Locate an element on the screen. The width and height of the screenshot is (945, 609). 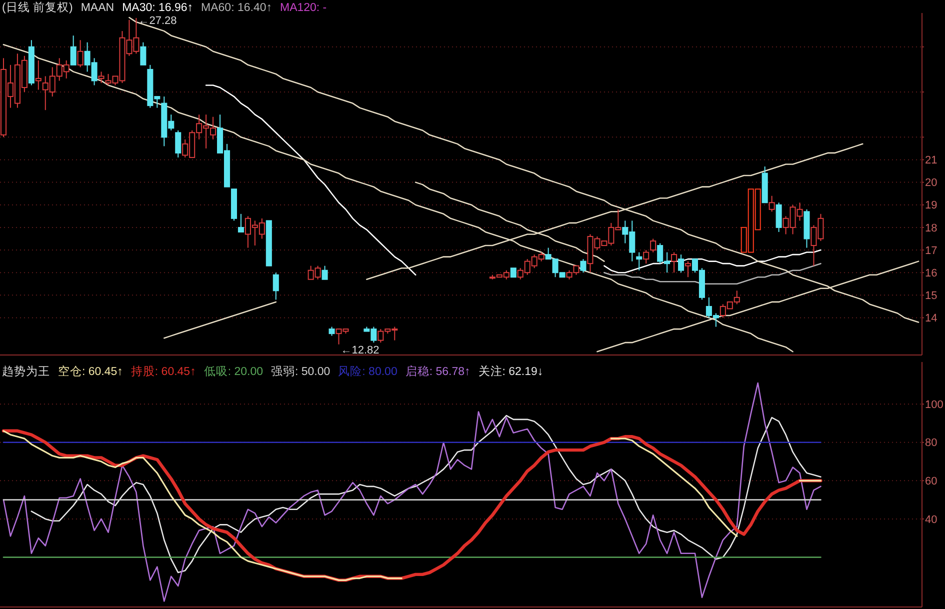
text: 空仓: 60.45↑ is located at coordinates (90, 371).